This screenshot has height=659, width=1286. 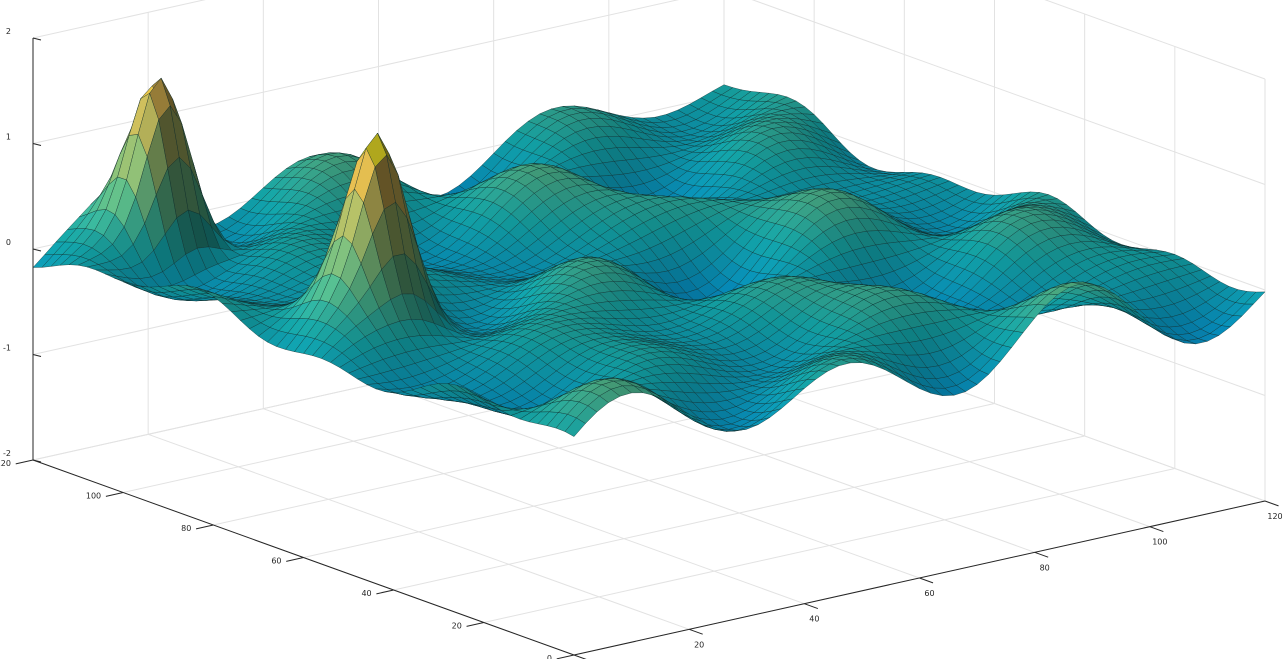 What do you see at coordinates (93, 496) in the screenshot?
I see `y-tick-label: 100` at bounding box center [93, 496].